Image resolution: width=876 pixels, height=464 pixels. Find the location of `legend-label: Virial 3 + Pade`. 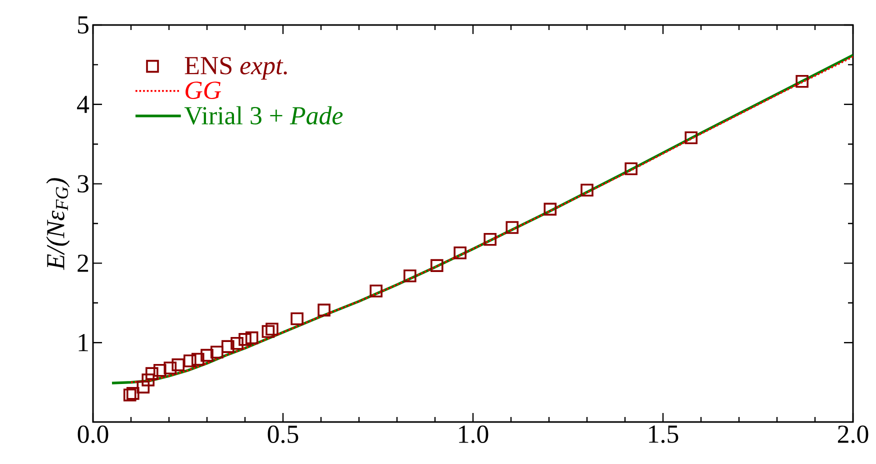

legend-label: Virial 3 + Pade is located at coordinates (263, 115).